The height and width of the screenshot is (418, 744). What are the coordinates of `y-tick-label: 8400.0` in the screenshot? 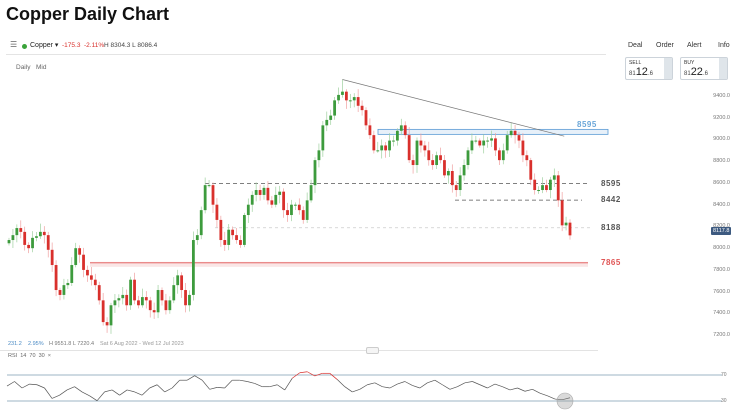 It's located at (721, 204).